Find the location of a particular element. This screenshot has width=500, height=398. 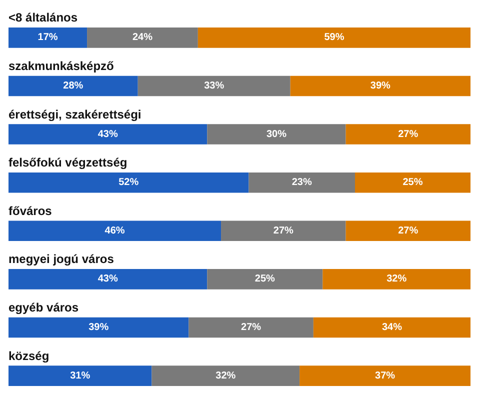

y-tick-label: főváros is located at coordinates (30, 211).